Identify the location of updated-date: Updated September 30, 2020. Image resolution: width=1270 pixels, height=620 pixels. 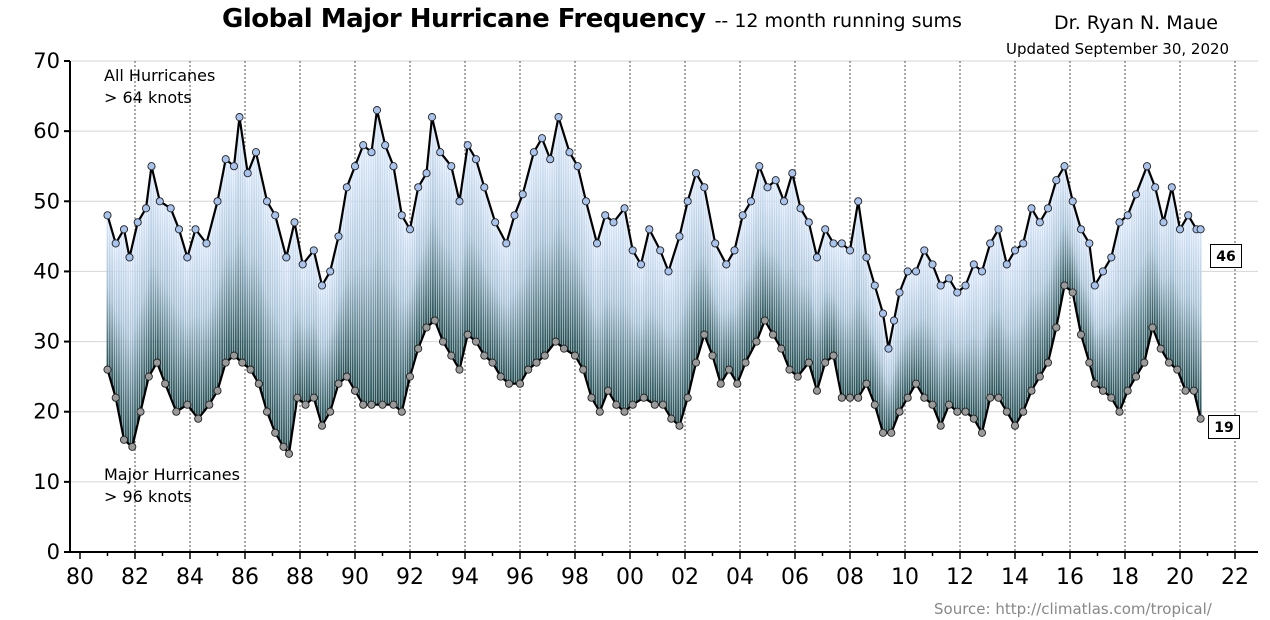
(1118, 49).